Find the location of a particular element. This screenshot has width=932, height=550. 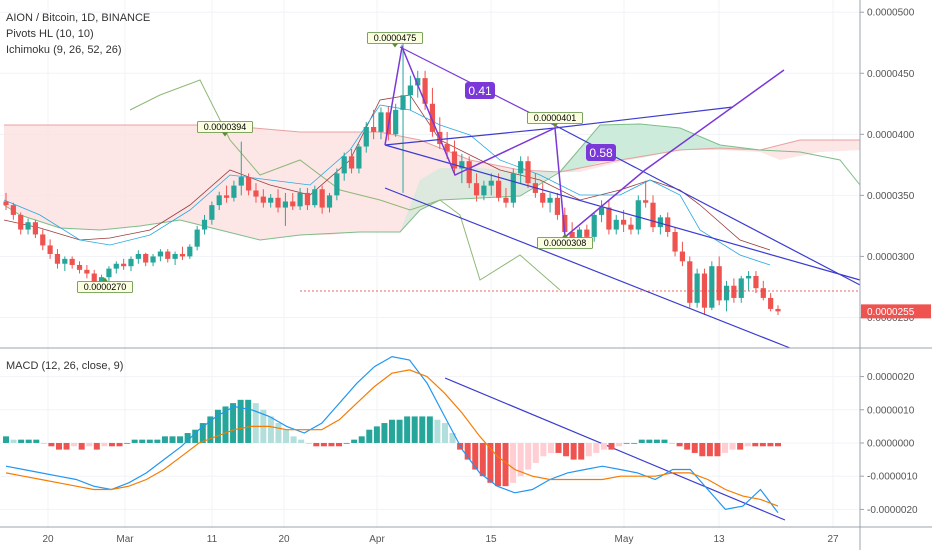

price-tick-label: 0.0000350 is located at coordinates (891, 196).